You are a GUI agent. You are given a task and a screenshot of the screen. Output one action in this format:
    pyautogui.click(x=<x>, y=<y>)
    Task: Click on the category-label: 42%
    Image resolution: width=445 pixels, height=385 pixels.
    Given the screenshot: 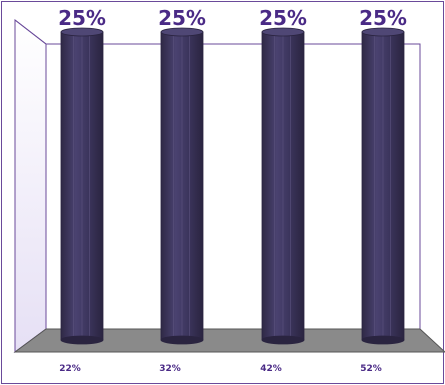 What is the action you would take?
    pyautogui.click(x=271, y=369)
    